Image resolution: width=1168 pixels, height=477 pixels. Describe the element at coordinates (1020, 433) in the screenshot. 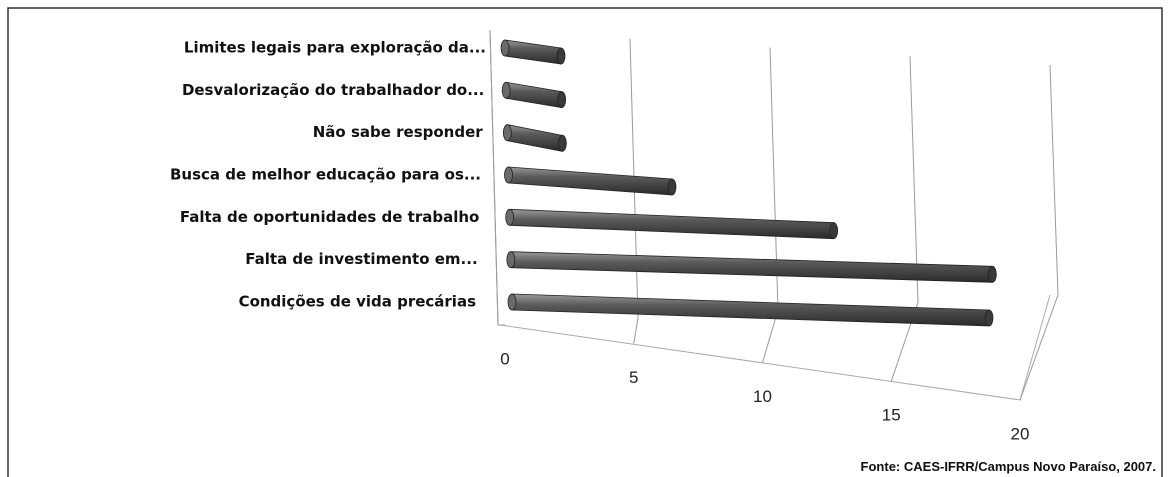

I see `x-tick-label: 20` at that location.